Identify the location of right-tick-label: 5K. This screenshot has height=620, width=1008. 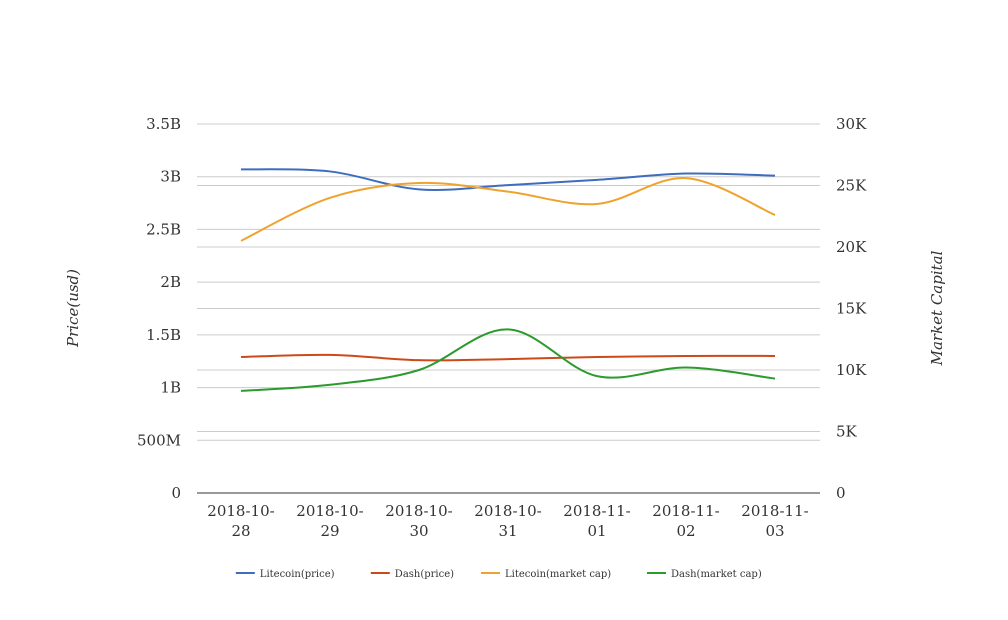
(847, 432).